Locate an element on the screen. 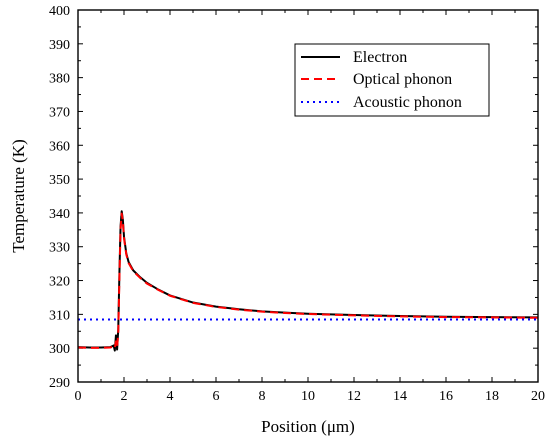  y-axis-title: Temperature (K) is located at coordinates (18, 196).